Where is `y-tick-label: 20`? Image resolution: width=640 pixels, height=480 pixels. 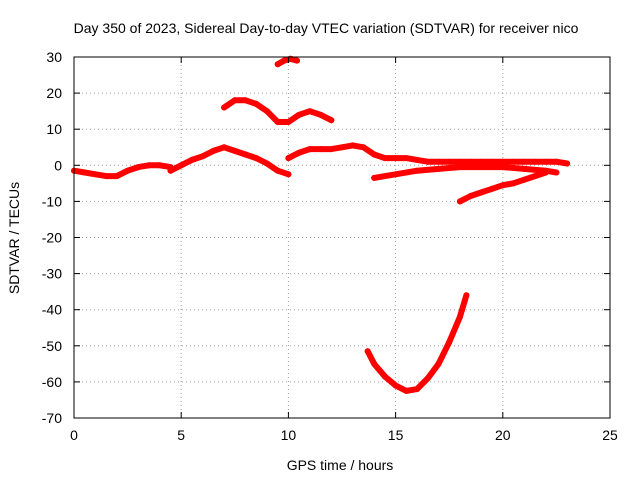
y-tick-label: 20 is located at coordinates (54, 93).